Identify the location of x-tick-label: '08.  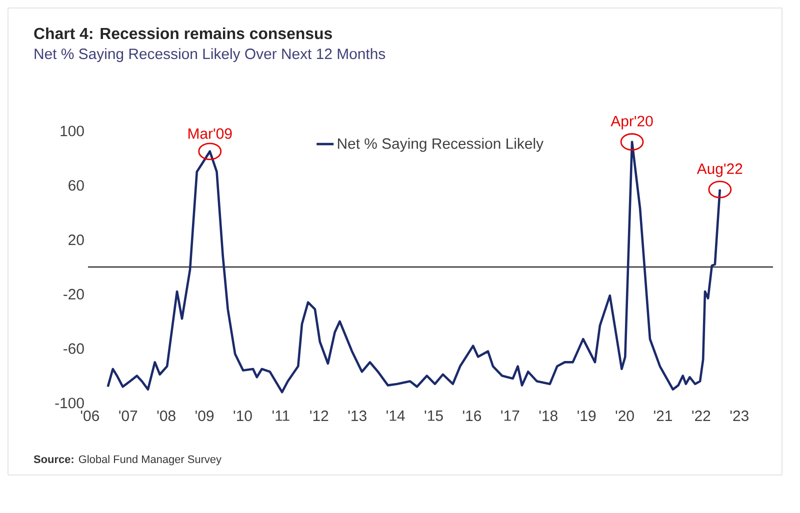
(166, 416).